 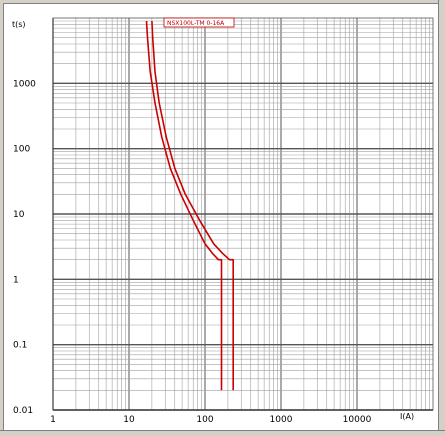 I want to click on curve-min, so click(x=184, y=205).